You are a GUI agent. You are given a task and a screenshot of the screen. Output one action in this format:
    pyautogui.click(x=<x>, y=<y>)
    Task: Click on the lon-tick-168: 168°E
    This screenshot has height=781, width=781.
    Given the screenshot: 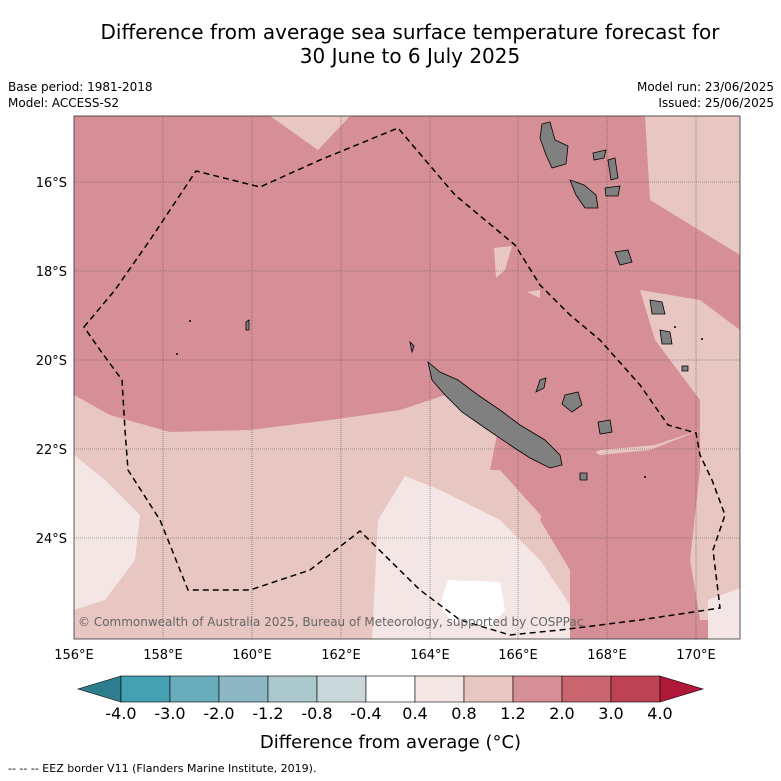 What is the action you would take?
    pyautogui.click(x=607, y=655)
    